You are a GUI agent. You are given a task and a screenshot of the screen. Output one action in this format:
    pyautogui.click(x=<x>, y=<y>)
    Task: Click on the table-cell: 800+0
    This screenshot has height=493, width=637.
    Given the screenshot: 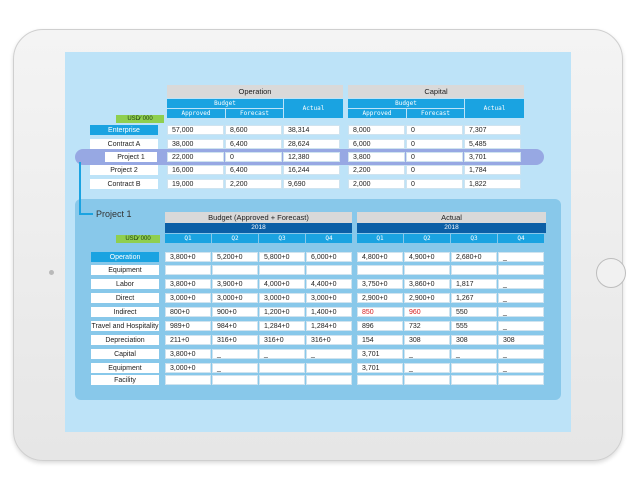 What is the action you would take?
    pyautogui.click(x=188, y=312)
    